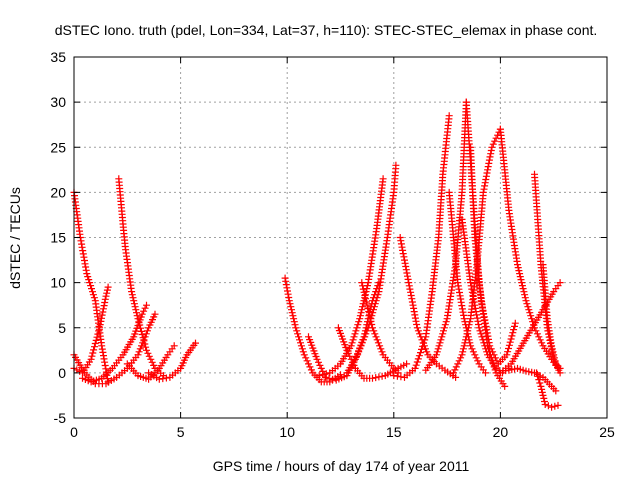 Image resolution: width=640 pixels, height=480 pixels. Describe the element at coordinates (15, 238) in the screenshot. I see `y-axis-title: dSTEC / TECUs` at that location.